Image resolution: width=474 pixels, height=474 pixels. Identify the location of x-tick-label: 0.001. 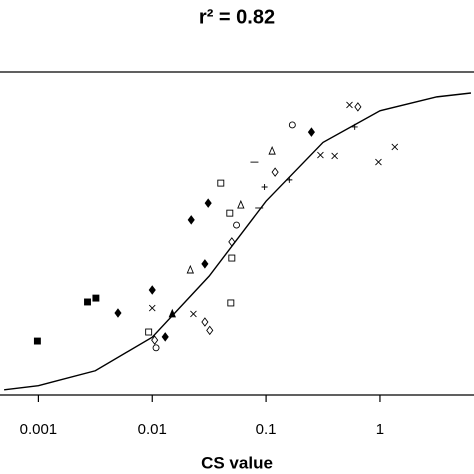
(39, 429).